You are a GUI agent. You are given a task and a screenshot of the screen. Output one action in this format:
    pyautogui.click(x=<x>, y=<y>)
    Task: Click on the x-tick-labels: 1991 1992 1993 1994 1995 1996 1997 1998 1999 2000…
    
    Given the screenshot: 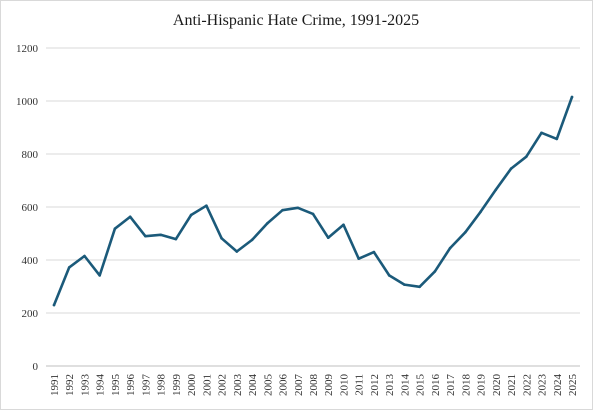 What is the action you would take?
    pyautogui.click(x=314, y=384)
    